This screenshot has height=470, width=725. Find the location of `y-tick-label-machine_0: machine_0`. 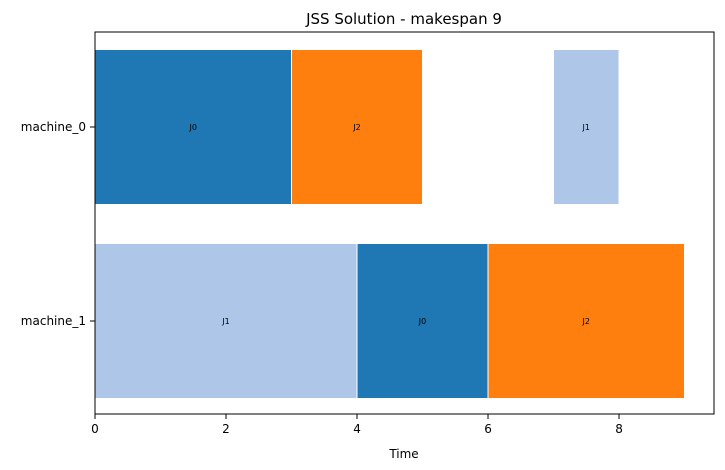

y-tick-label-machine_0: machine_0 is located at coordinates (53, 127).